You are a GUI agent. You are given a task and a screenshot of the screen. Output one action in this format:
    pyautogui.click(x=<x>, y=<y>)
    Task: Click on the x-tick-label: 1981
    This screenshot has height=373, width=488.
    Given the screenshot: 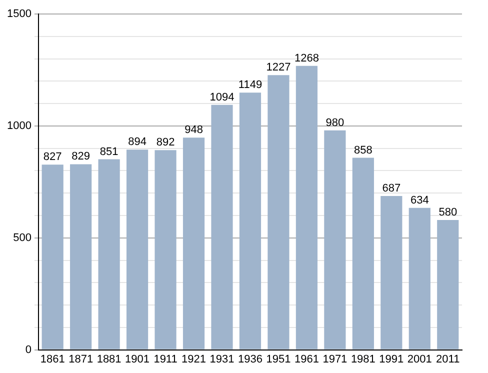 What is the action you would take?
    pyautogui.click(x=363, y=359)
    